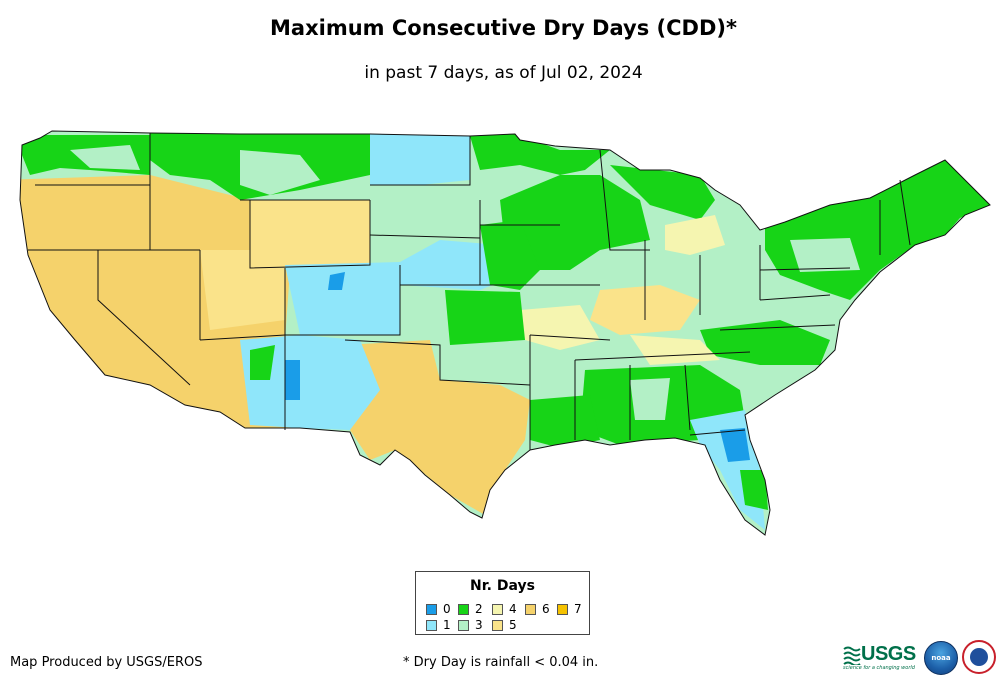  I want to click on region-3-days-montana, so click(280, 172).